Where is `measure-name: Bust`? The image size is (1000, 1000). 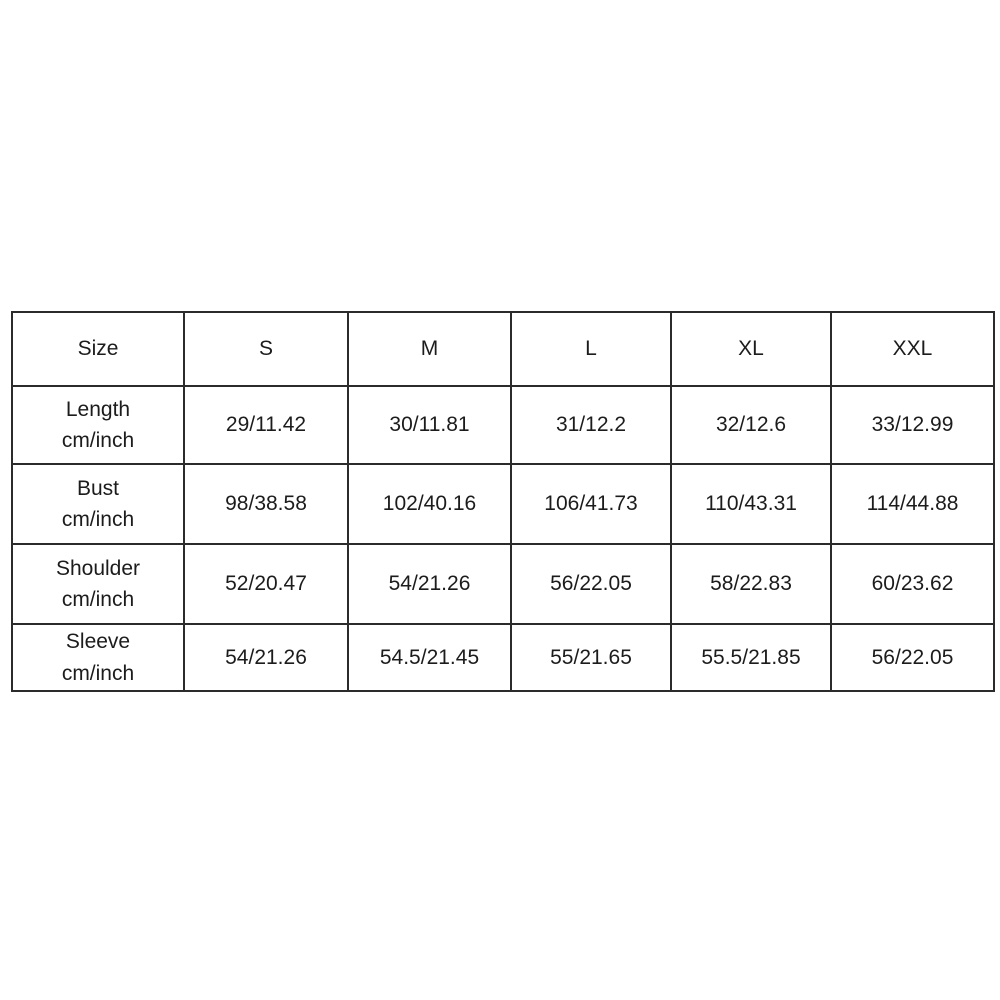 measure-name: Bust is located at coordinates (98, 488).